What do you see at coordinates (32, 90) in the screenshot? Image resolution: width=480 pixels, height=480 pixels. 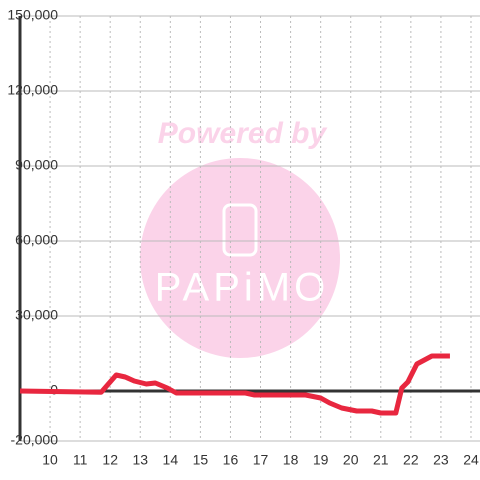 I see `y-tick-label: 120,000` at bounding box center [32, 90].